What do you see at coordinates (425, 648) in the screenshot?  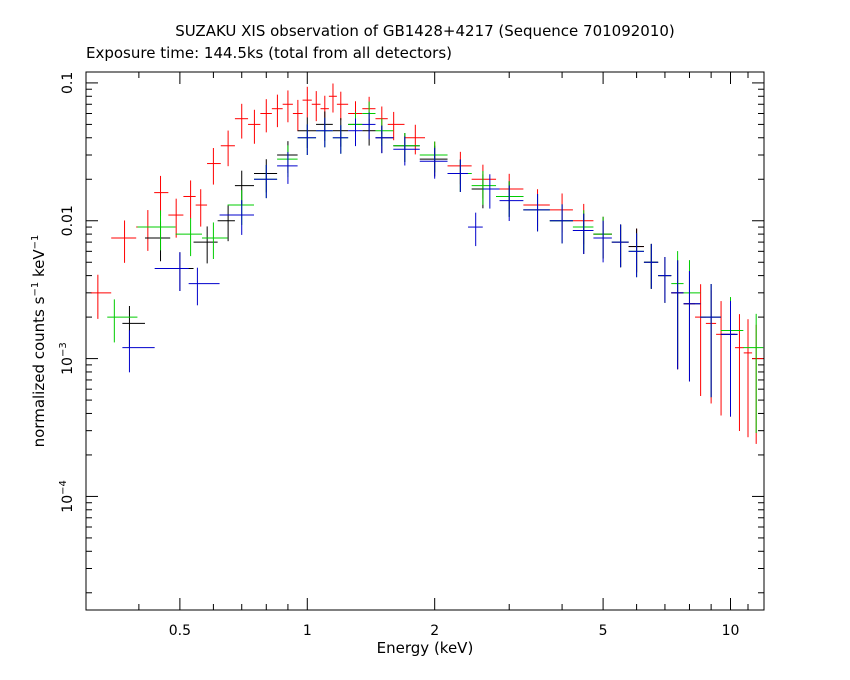 I see `x-axis-label: Energy (keV)` at bounding box center [425, 648].